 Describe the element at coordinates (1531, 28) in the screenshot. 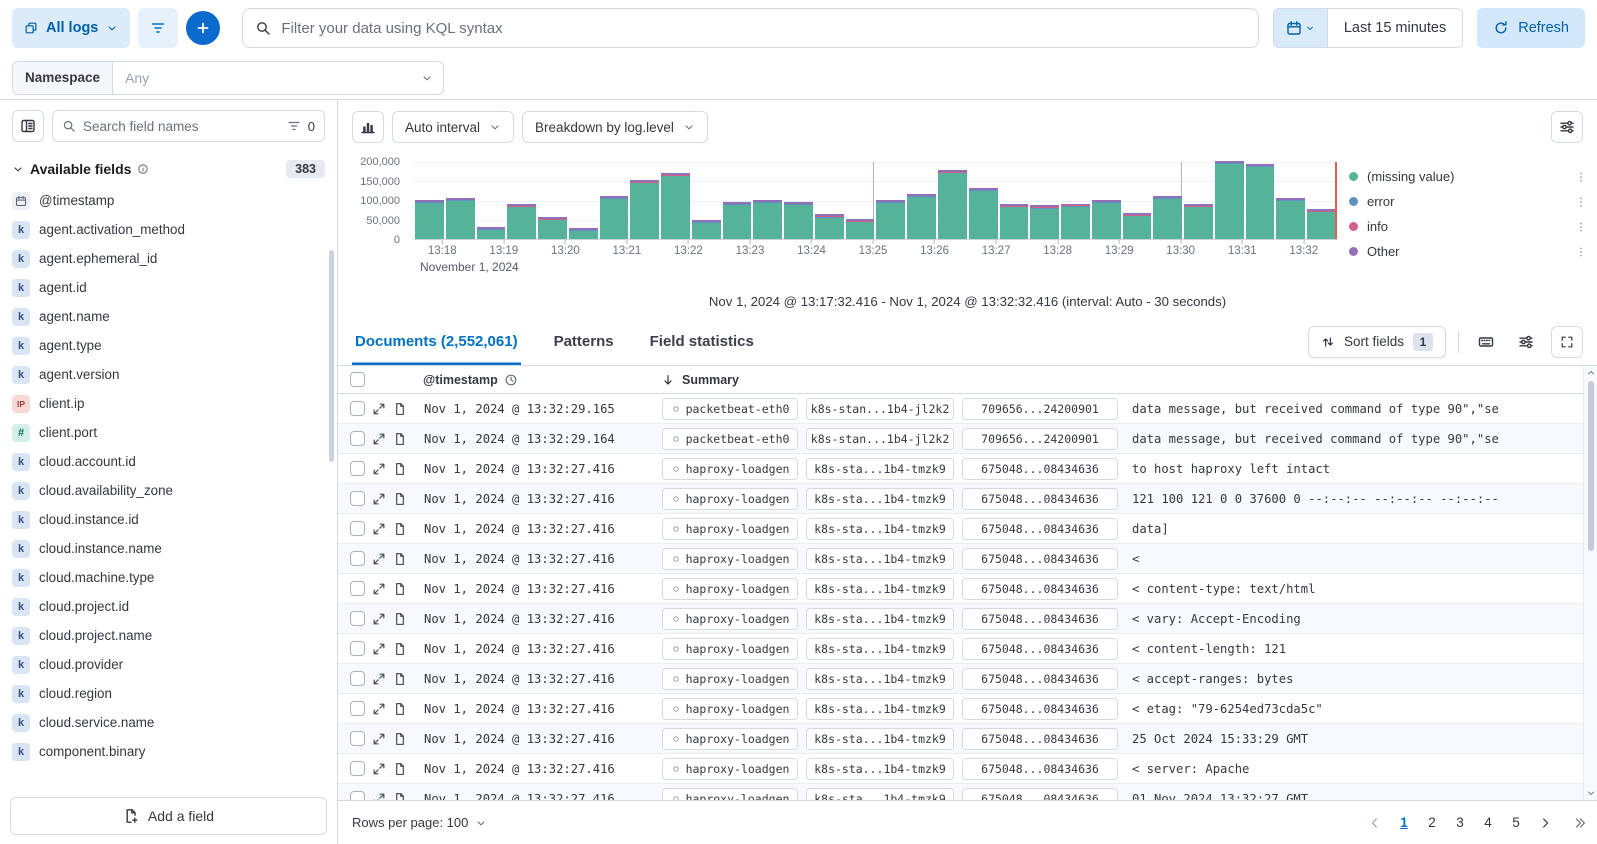

I see `refresh-button: Refresh` at that location.